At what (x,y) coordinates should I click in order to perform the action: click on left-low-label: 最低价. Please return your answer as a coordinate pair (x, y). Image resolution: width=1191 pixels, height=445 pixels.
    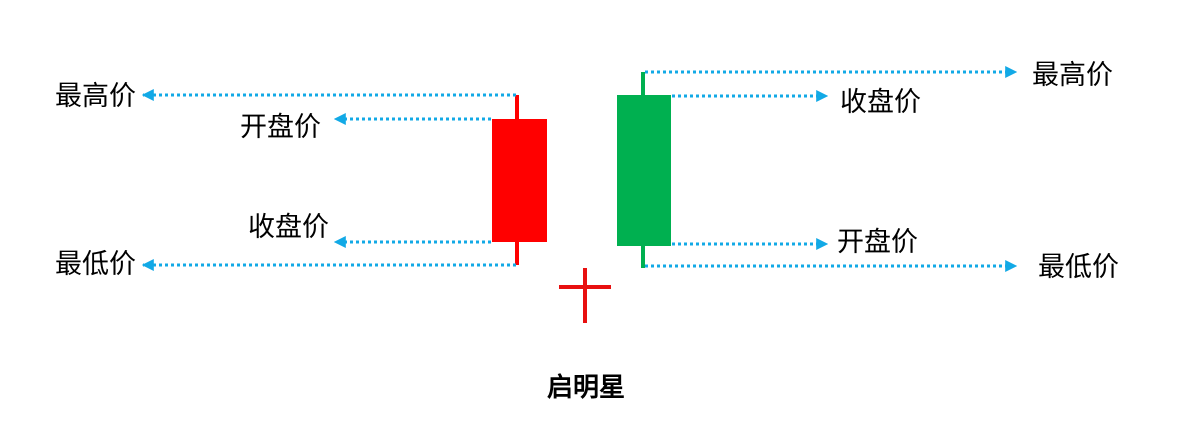
    Looking at the image, I should click on (95, 264).